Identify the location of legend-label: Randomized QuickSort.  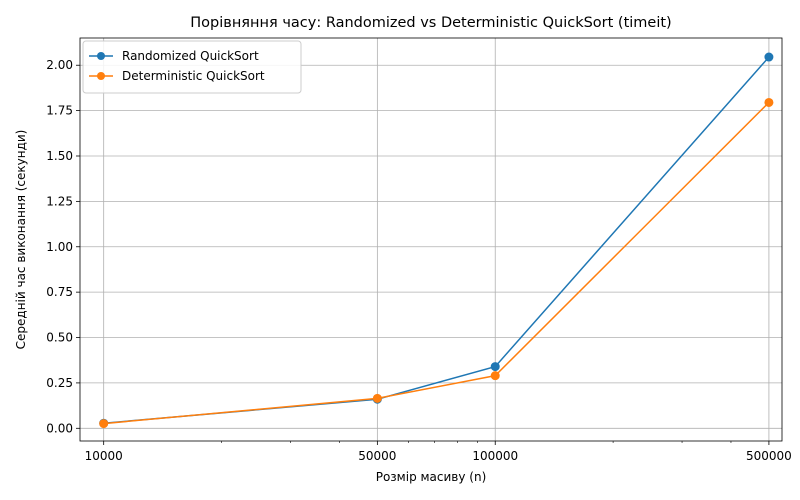
(190, 56).